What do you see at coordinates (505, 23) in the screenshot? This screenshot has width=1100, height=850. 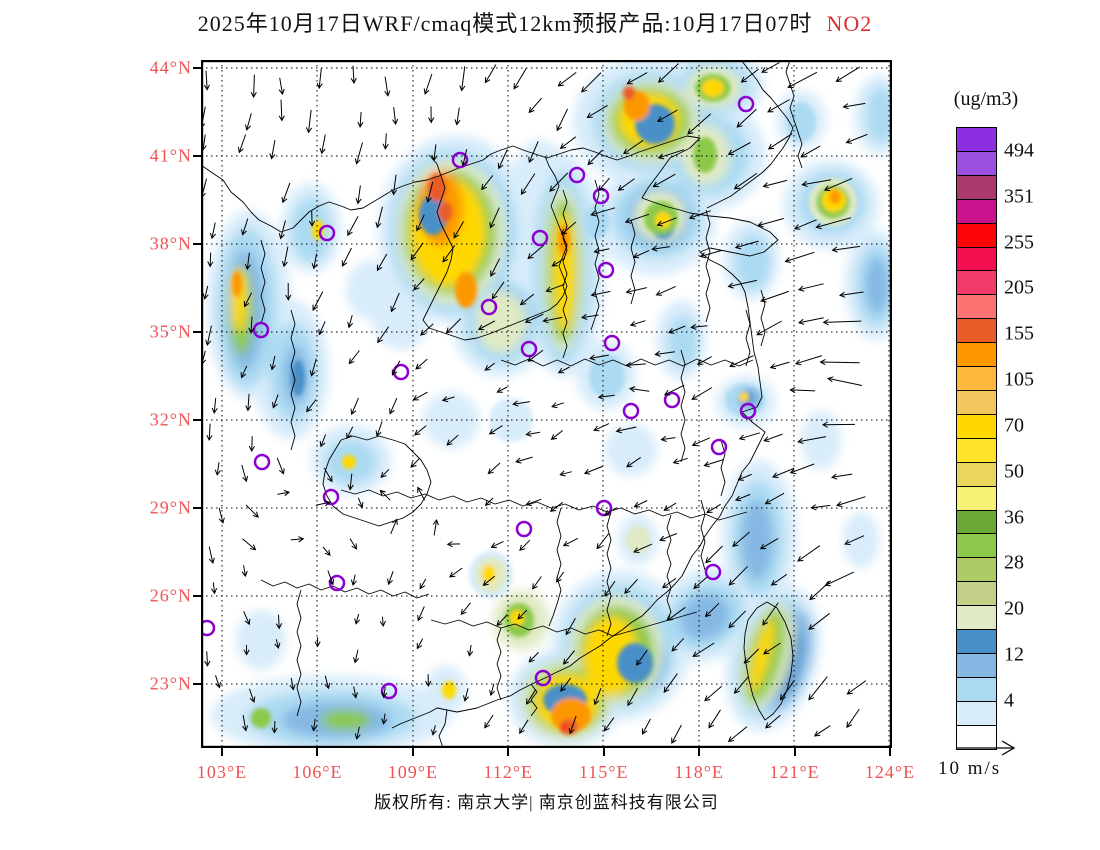 I see `title-text: 2025年10月17日WRF/cmaq模式12km预报产品:10月17日07时` at bounding box center [505, 23].